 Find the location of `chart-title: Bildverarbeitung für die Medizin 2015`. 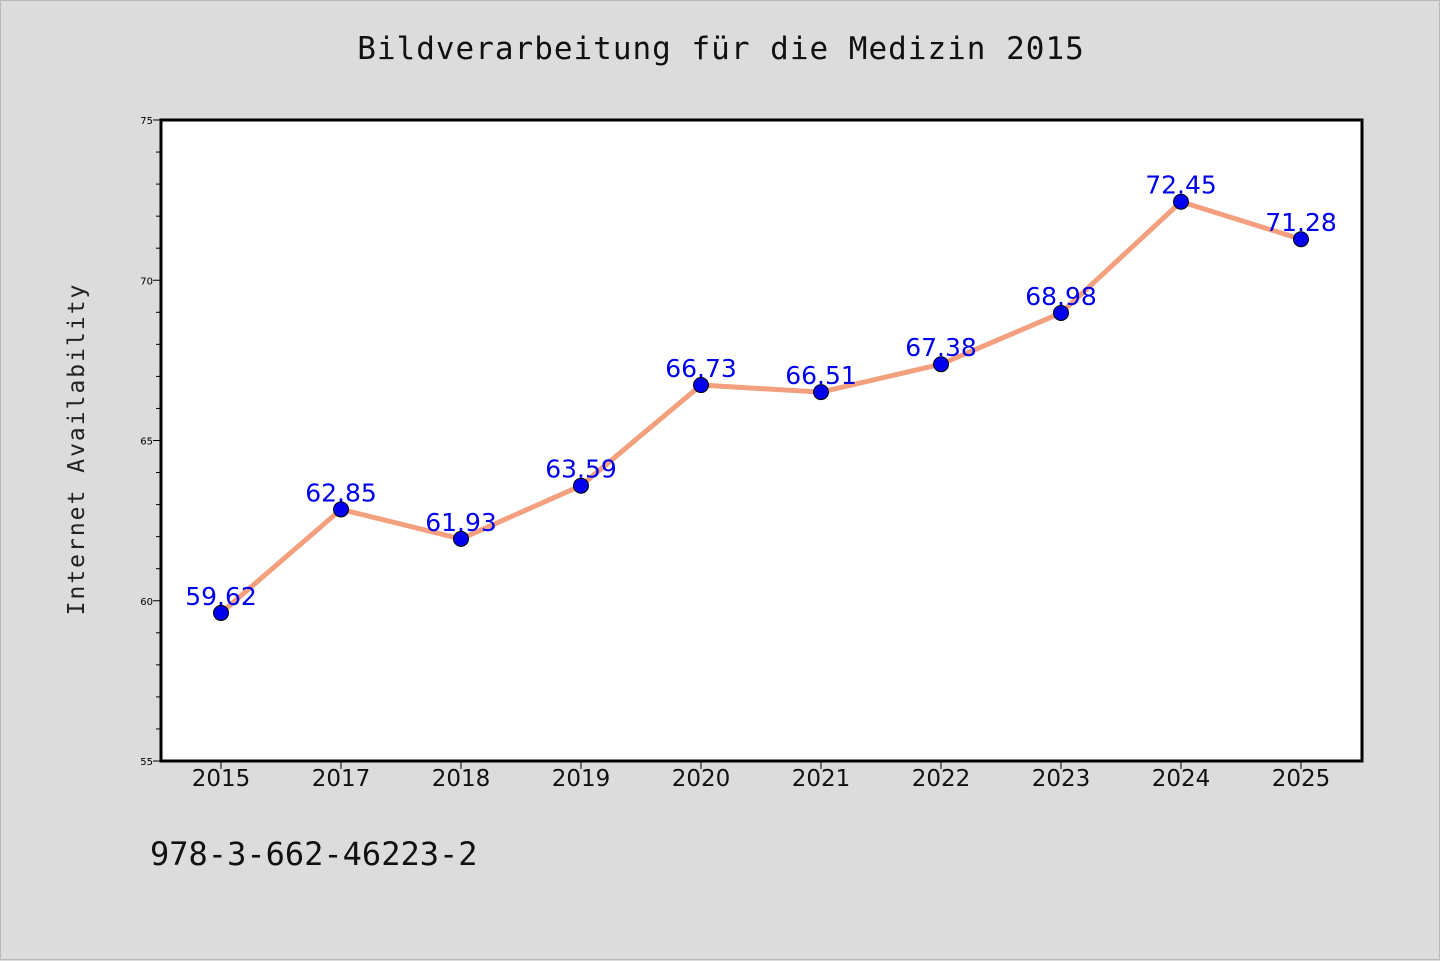

chart-title: Bildverarbeitung für die Medizin 2015 is located at coordinates (721, 49).